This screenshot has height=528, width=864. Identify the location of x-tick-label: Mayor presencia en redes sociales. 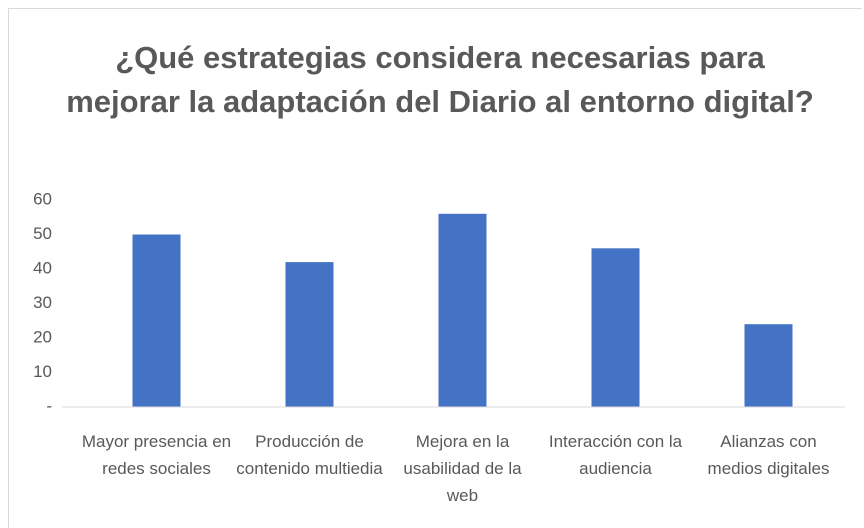
(156, 455).